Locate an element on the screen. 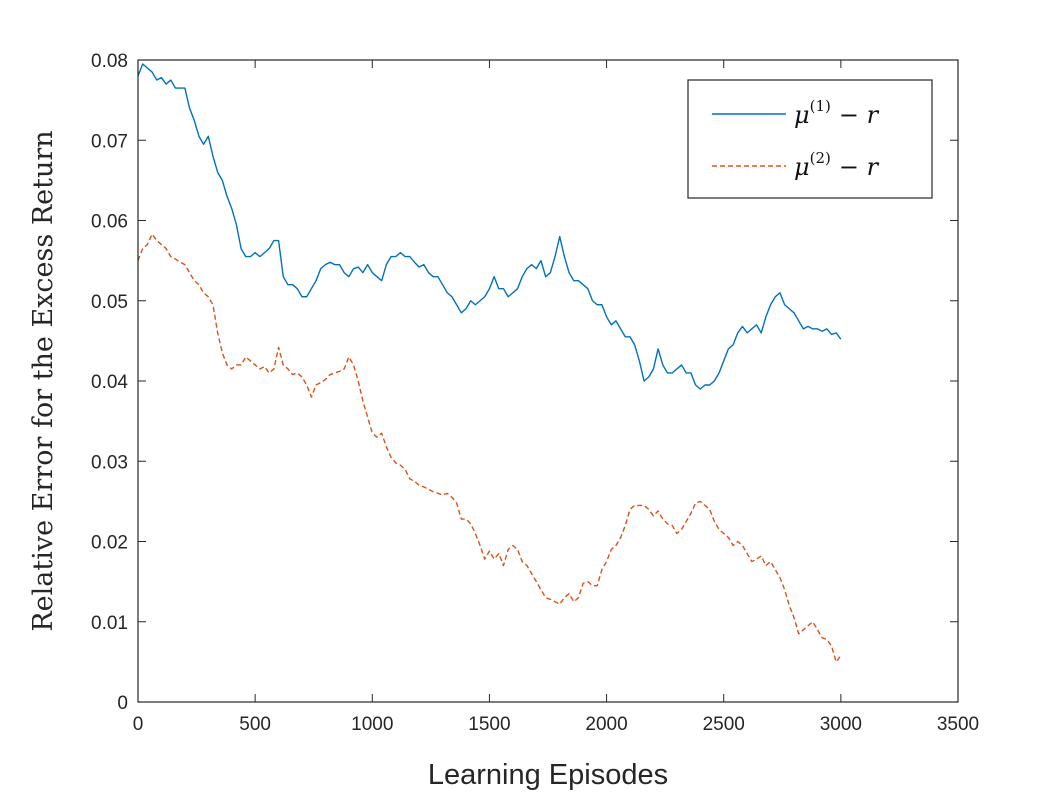  legend-box is located at coordinates (810, 139).